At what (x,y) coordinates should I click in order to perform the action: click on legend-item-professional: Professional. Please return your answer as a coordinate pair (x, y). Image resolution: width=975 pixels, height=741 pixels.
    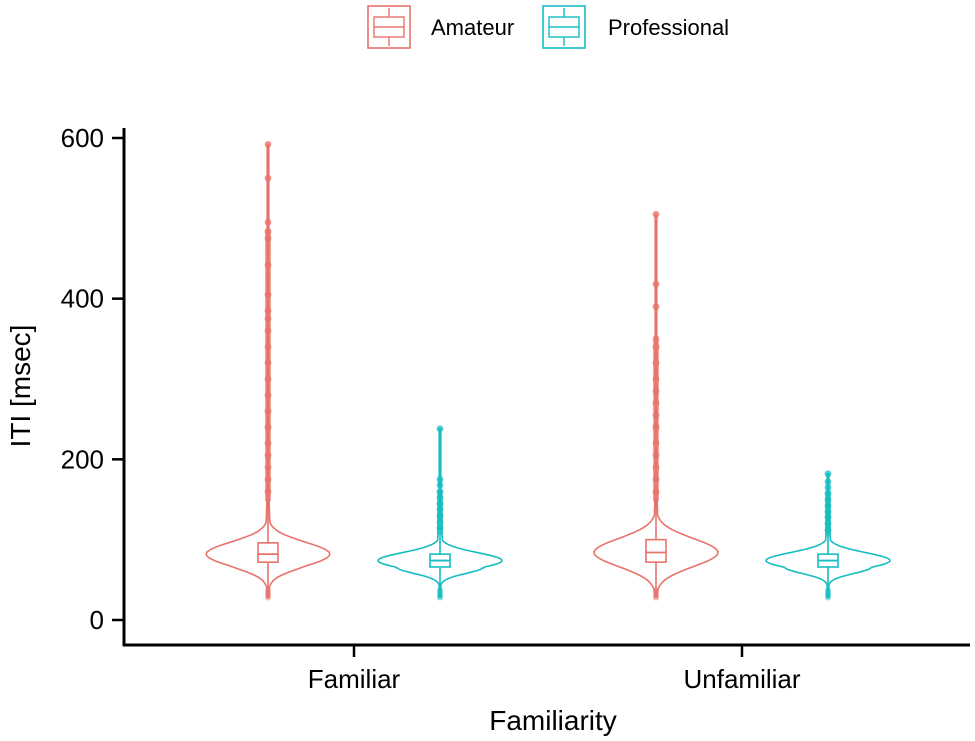
    Looking at the image, I should click on (635, 27).